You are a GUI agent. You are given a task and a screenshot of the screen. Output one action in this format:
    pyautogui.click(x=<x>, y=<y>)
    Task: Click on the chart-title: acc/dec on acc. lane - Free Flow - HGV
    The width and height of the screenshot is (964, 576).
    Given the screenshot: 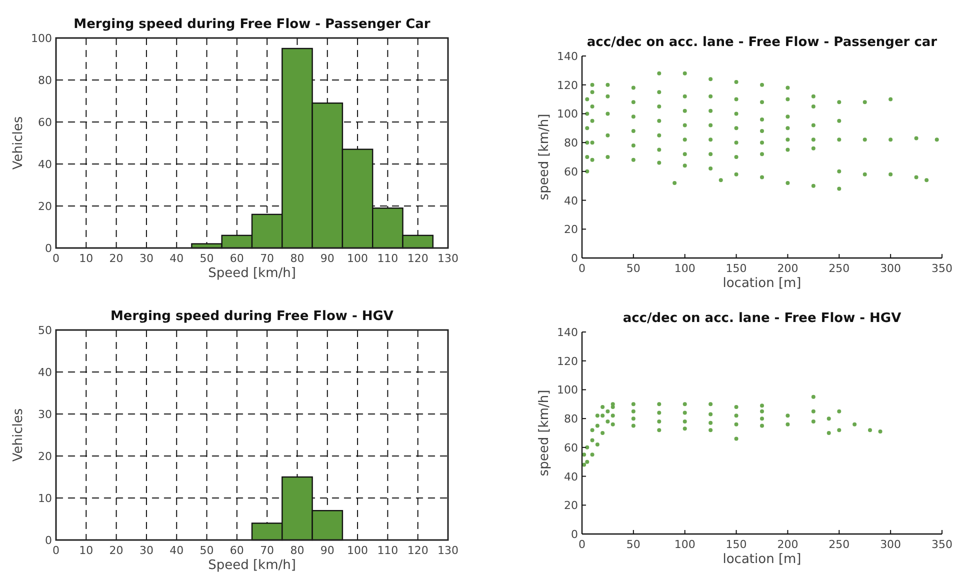 What is the action you would take?
    pyautogui.click(x=762, y=318)
    